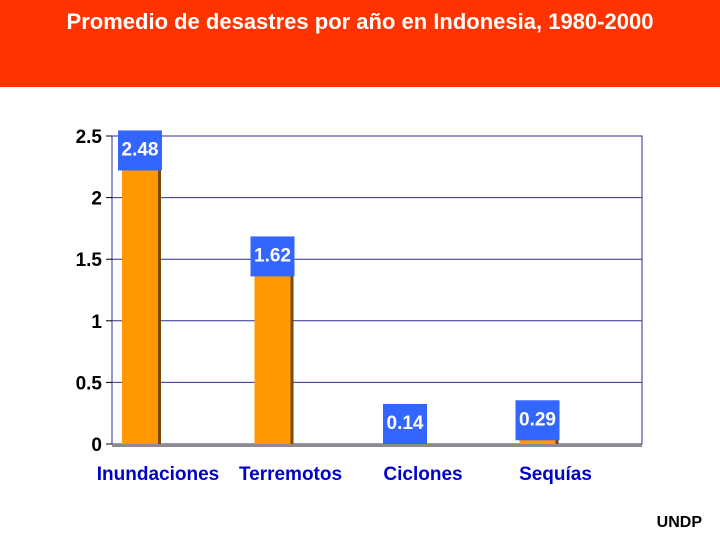  I want to click on x-tick-label: Ciclones, so click(422, 474).